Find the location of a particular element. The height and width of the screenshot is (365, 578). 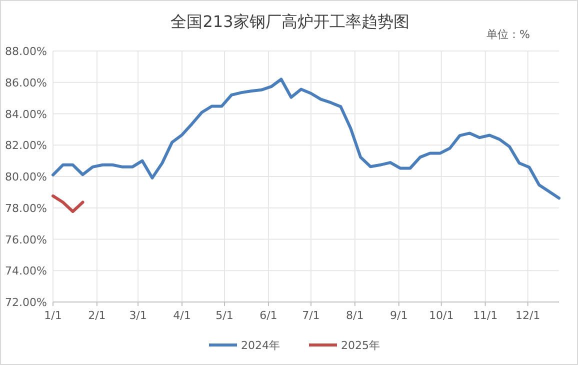

legend-label: 2024年 is located at coordinates (260, 345).